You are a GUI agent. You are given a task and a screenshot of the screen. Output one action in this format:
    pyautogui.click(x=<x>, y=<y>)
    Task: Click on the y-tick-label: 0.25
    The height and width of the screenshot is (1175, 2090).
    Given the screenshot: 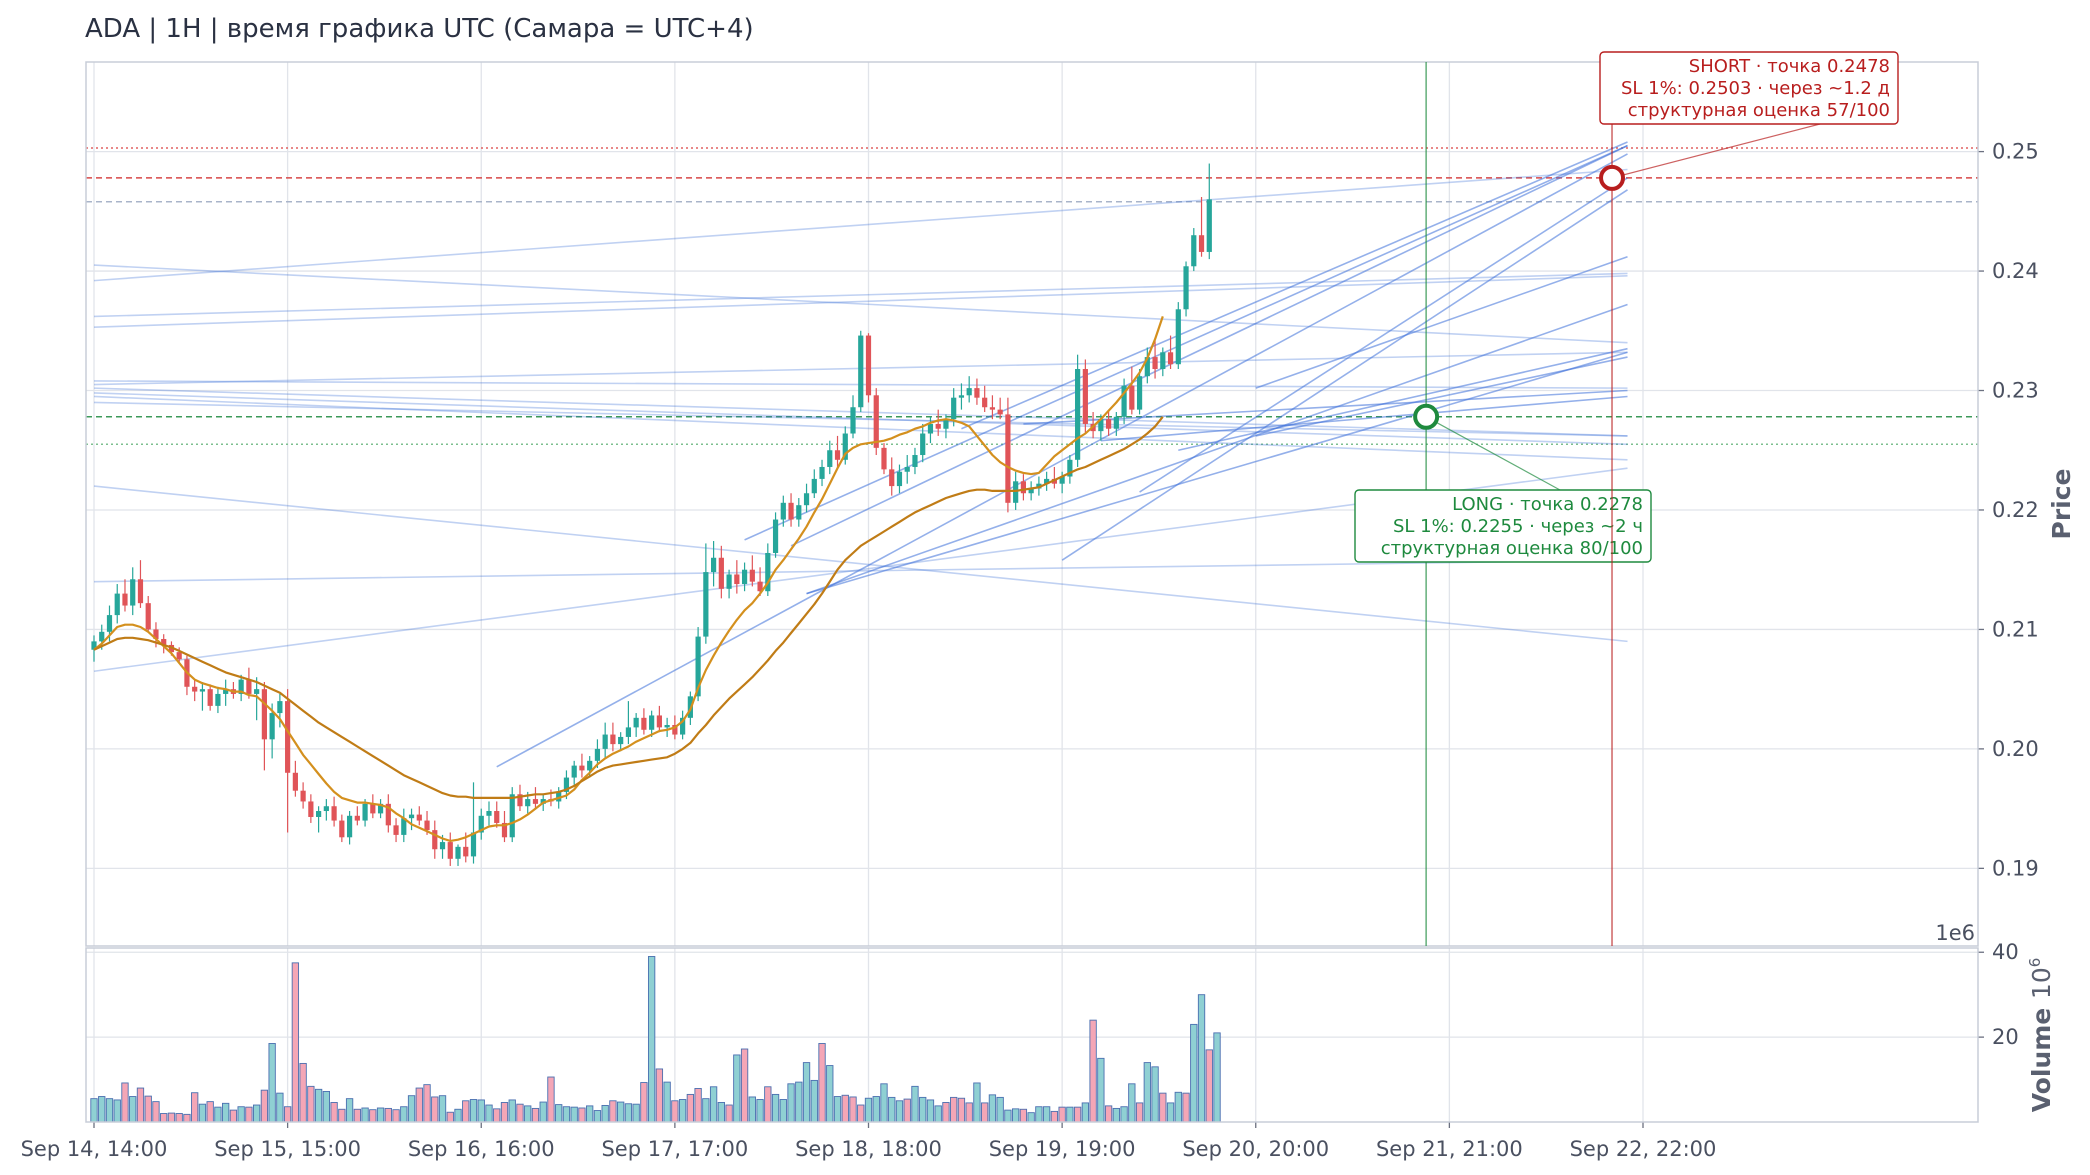 What is the action you would take?
    pyautogui.click(x=2015, y=152)
    